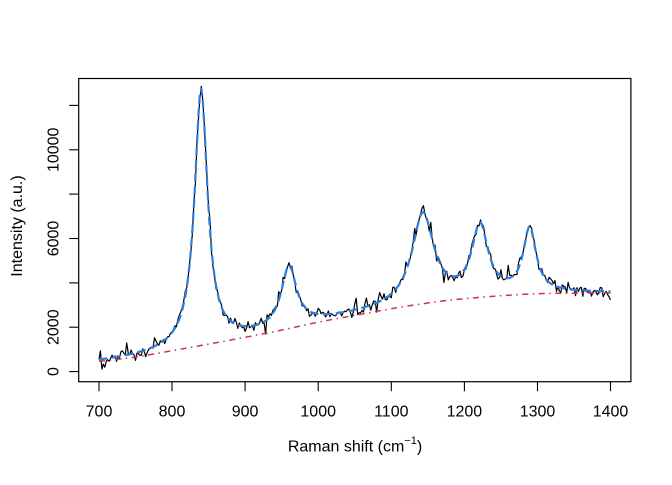  Describe the element at coordinates (538, 412) in the screenshot. I see `svg-text: 1300` at that location.